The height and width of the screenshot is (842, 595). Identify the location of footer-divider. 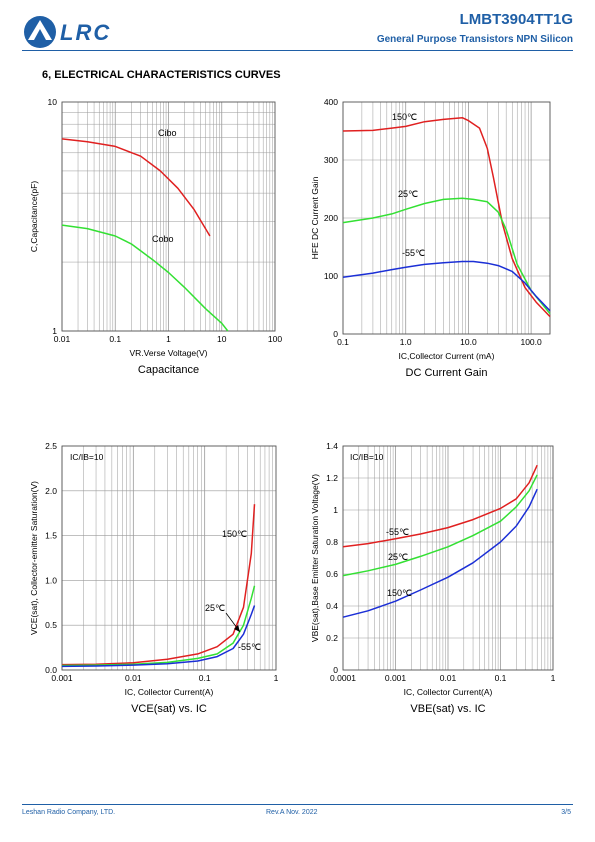
(297, 804).